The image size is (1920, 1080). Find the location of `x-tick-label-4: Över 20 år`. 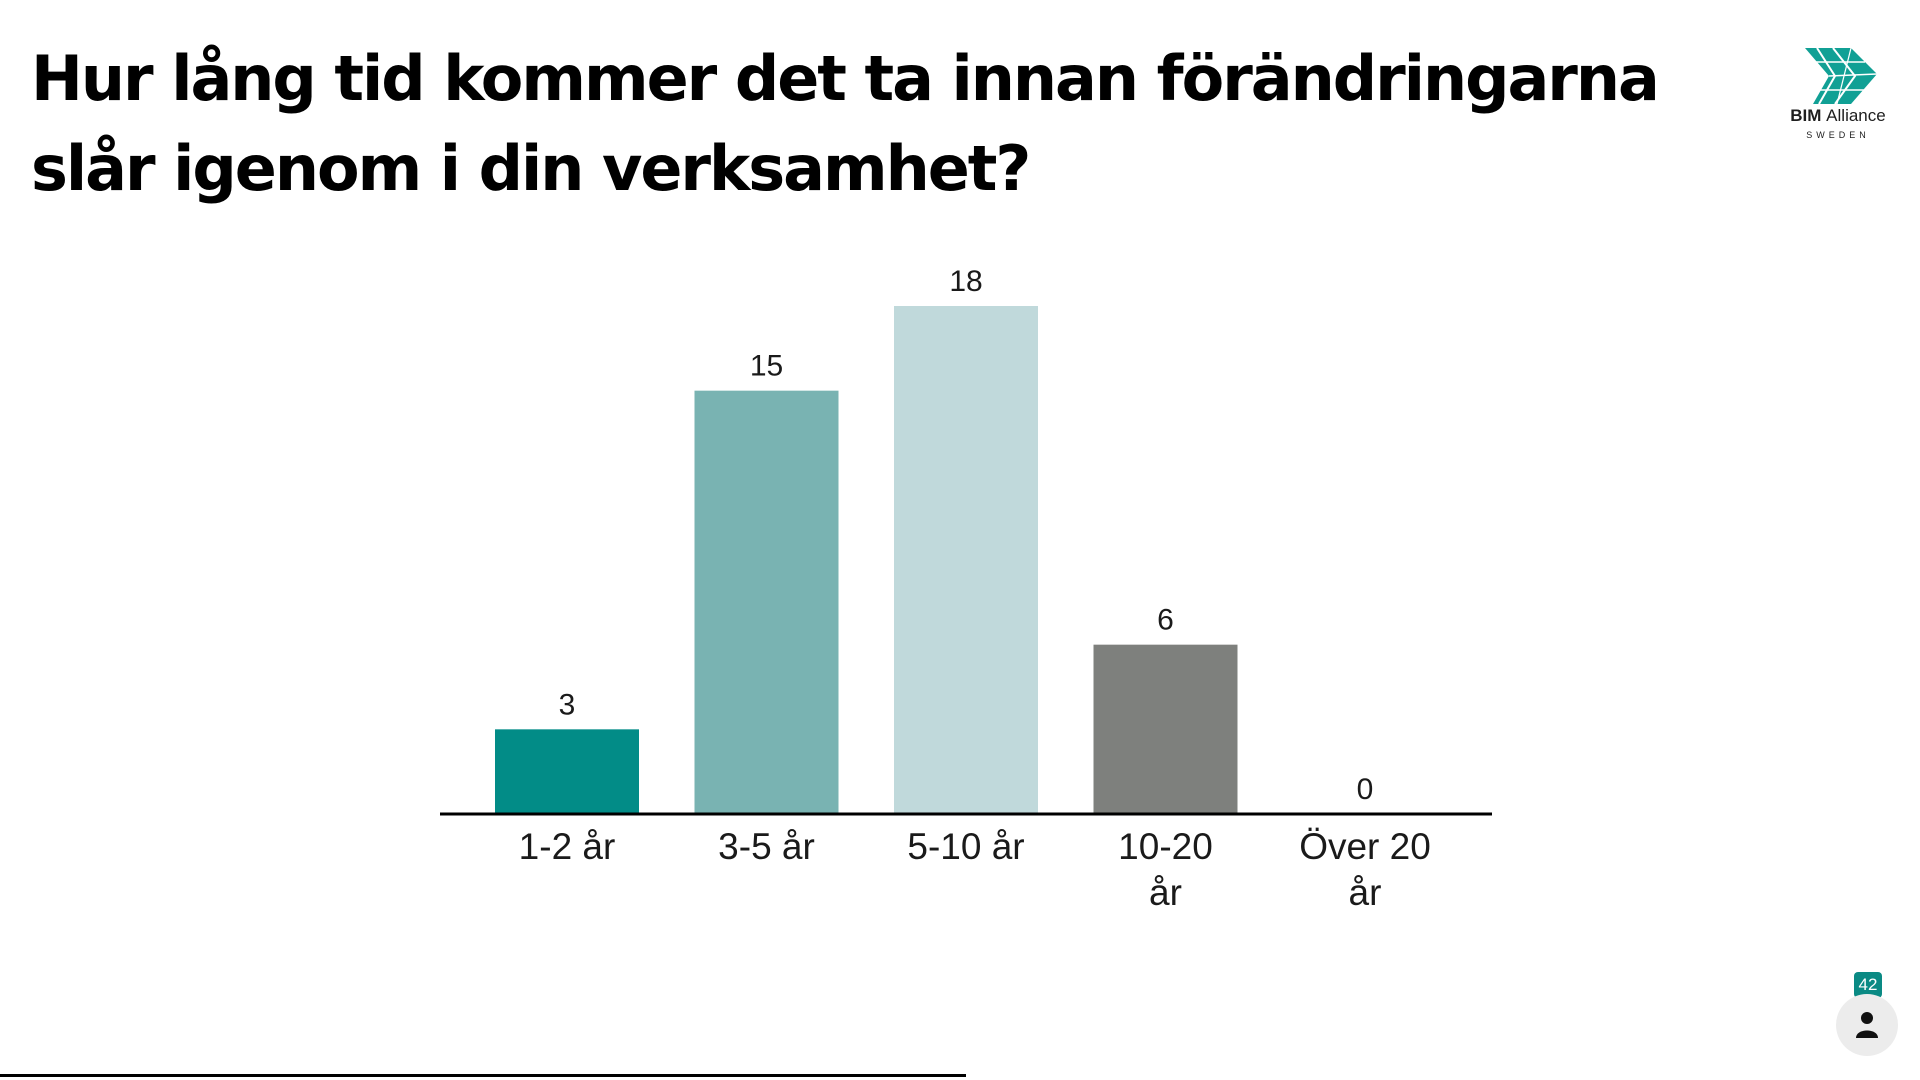

x-tick-label-4: Över 20 år is located at coordinates (1365, 869).